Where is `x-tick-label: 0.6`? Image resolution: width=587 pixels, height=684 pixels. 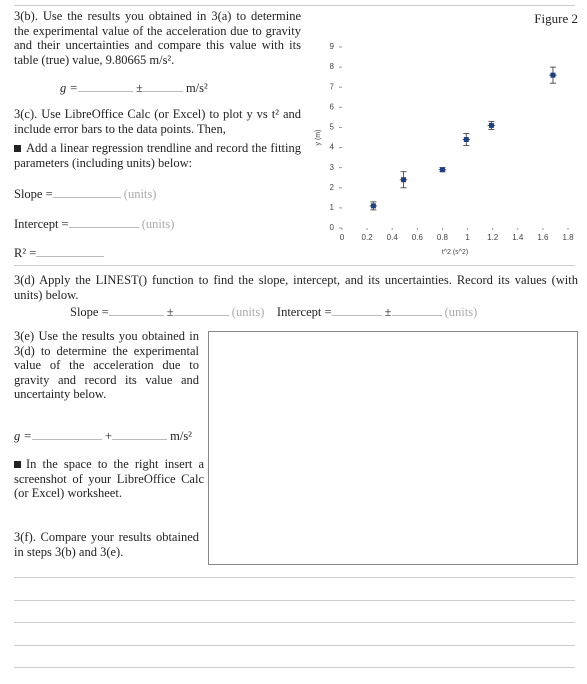
x-tick-label: 0.6 is located at coordinates (418, 237).